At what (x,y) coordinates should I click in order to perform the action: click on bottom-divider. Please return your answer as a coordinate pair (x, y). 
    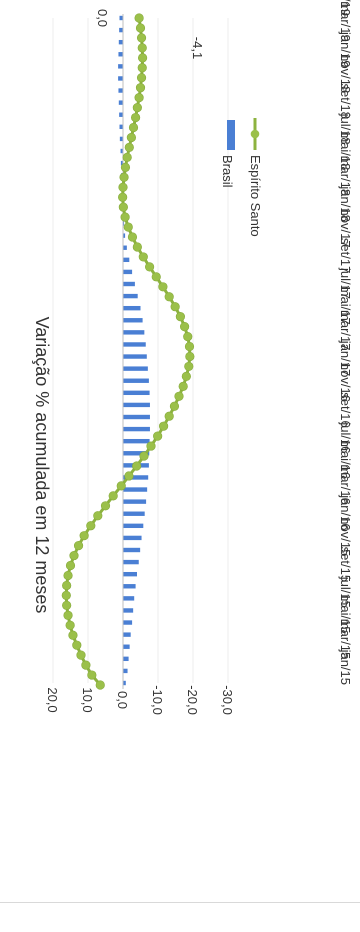
    Looking at the image, I should click on (180, 902).